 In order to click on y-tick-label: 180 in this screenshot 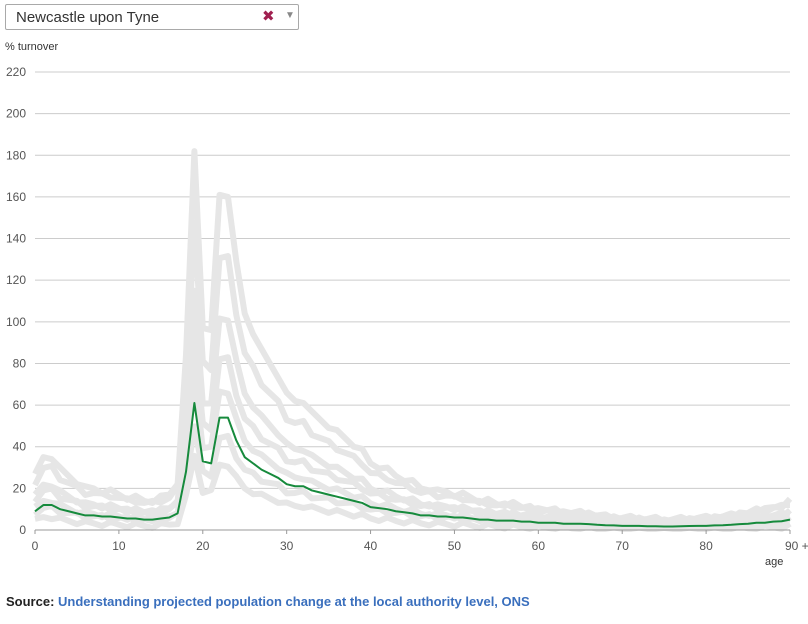, I will do `click(16, 155)`.